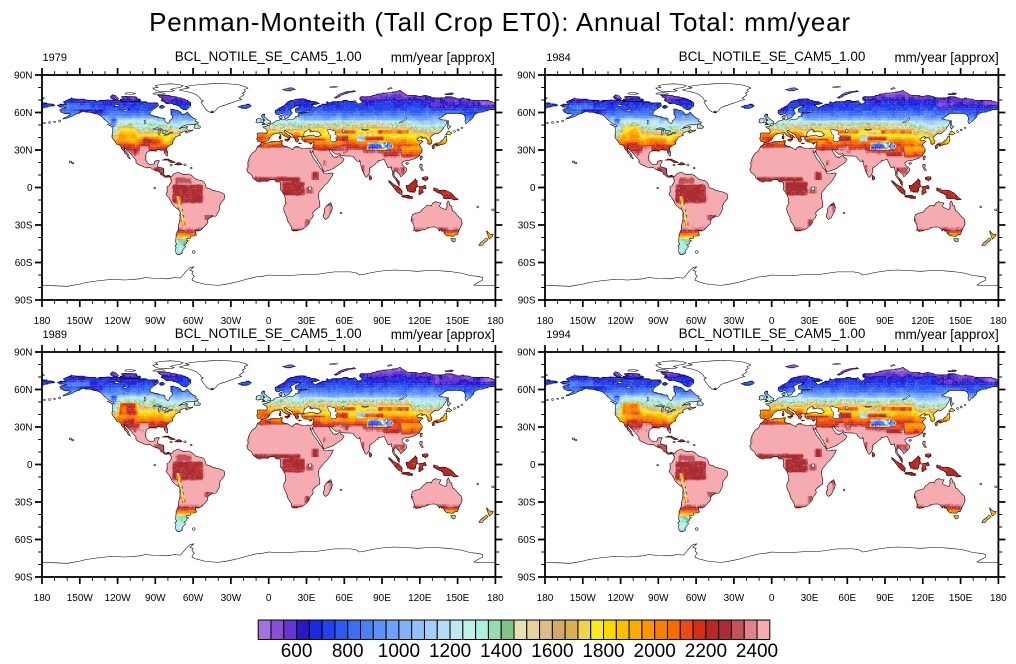 Image resolution: width=1016 pixels, height=664 pixels. I want to click on colorbar-tick-label: 2200, so click(706, 651).